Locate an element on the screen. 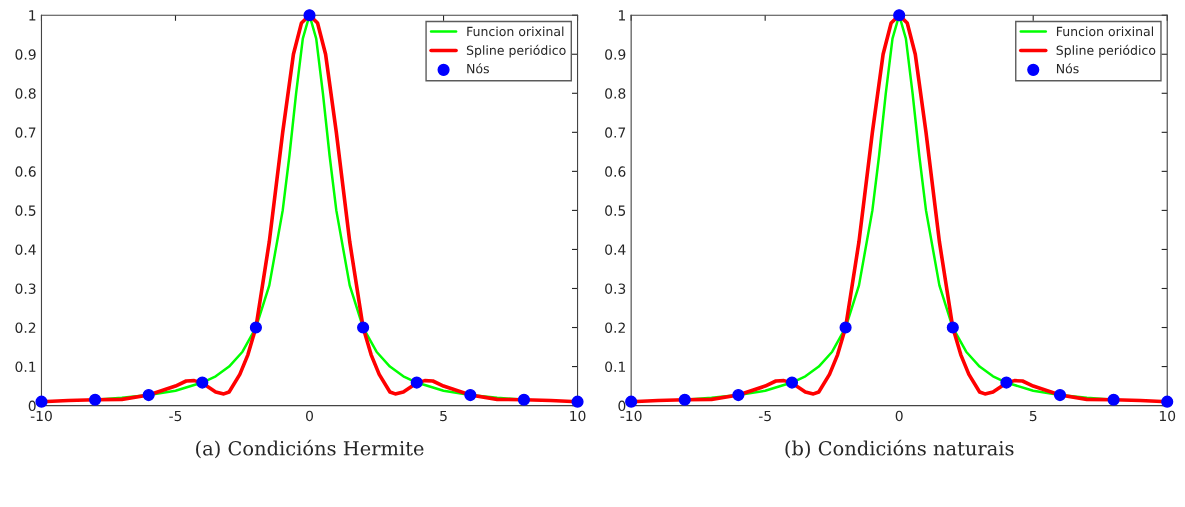  x-axis-title: (a) Condicións Hermite is located at coordinates (310, 449).